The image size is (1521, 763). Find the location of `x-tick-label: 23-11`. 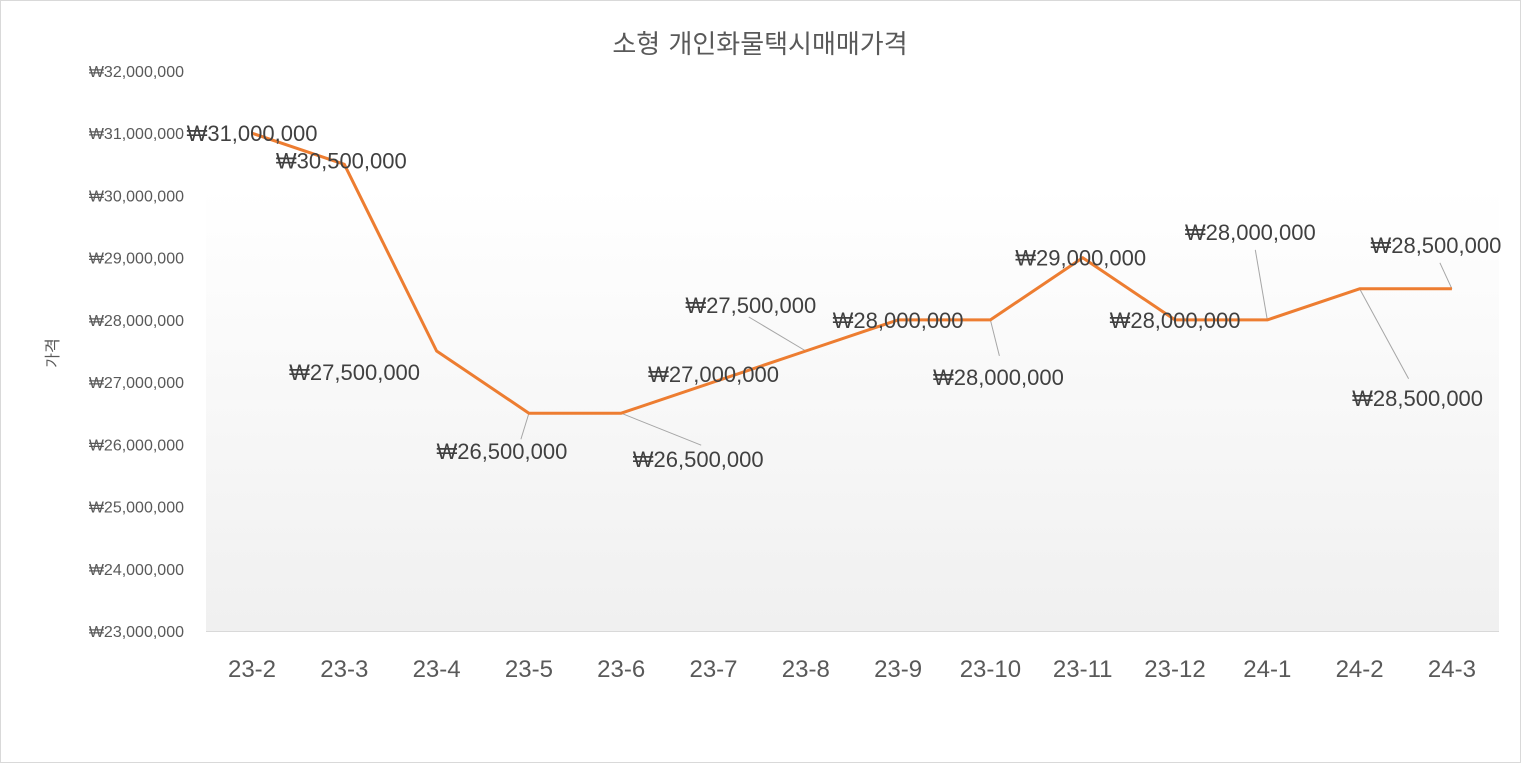

x-tick-label: 23-11 is located at coordinates (1083, 669).